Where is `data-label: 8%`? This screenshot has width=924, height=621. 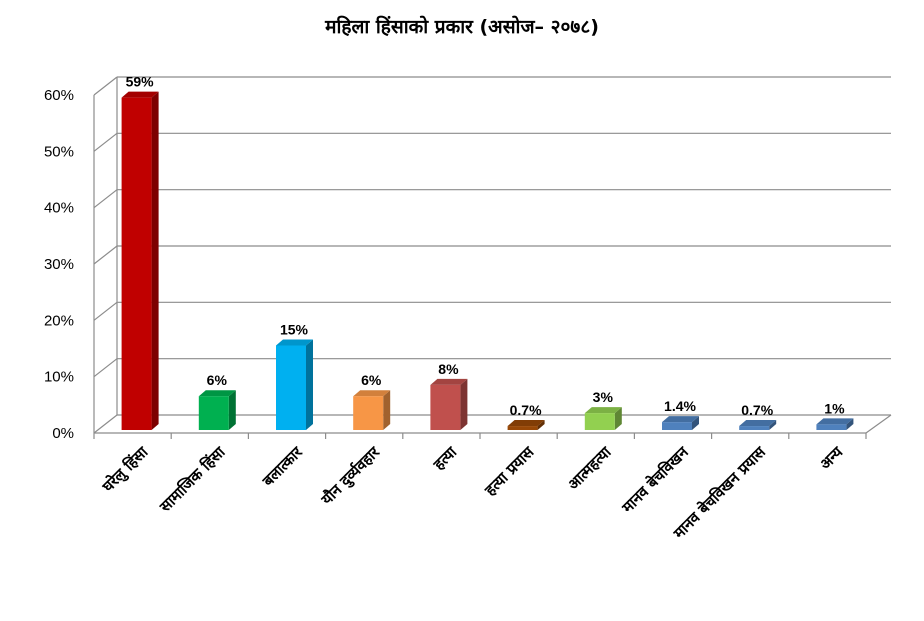
data-label: 8% is located at coordinates (448, 369).